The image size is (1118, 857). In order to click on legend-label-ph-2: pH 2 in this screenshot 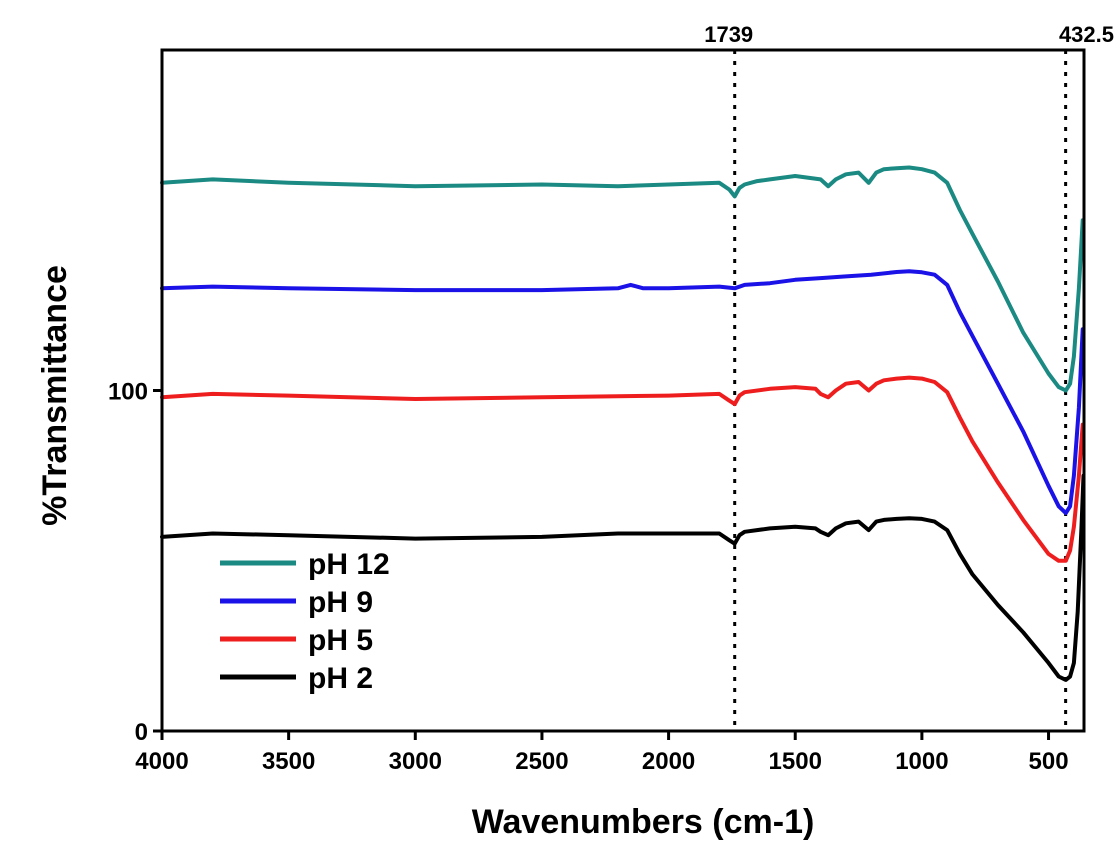, I will do `click(340, 678)`.